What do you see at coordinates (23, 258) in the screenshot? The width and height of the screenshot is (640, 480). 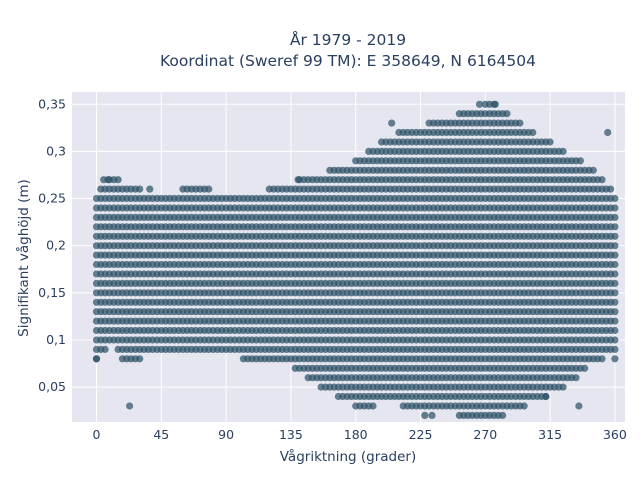 I see `y-axis-title: Signifikant våghöjd (m)` at bounding box center [23, 258].